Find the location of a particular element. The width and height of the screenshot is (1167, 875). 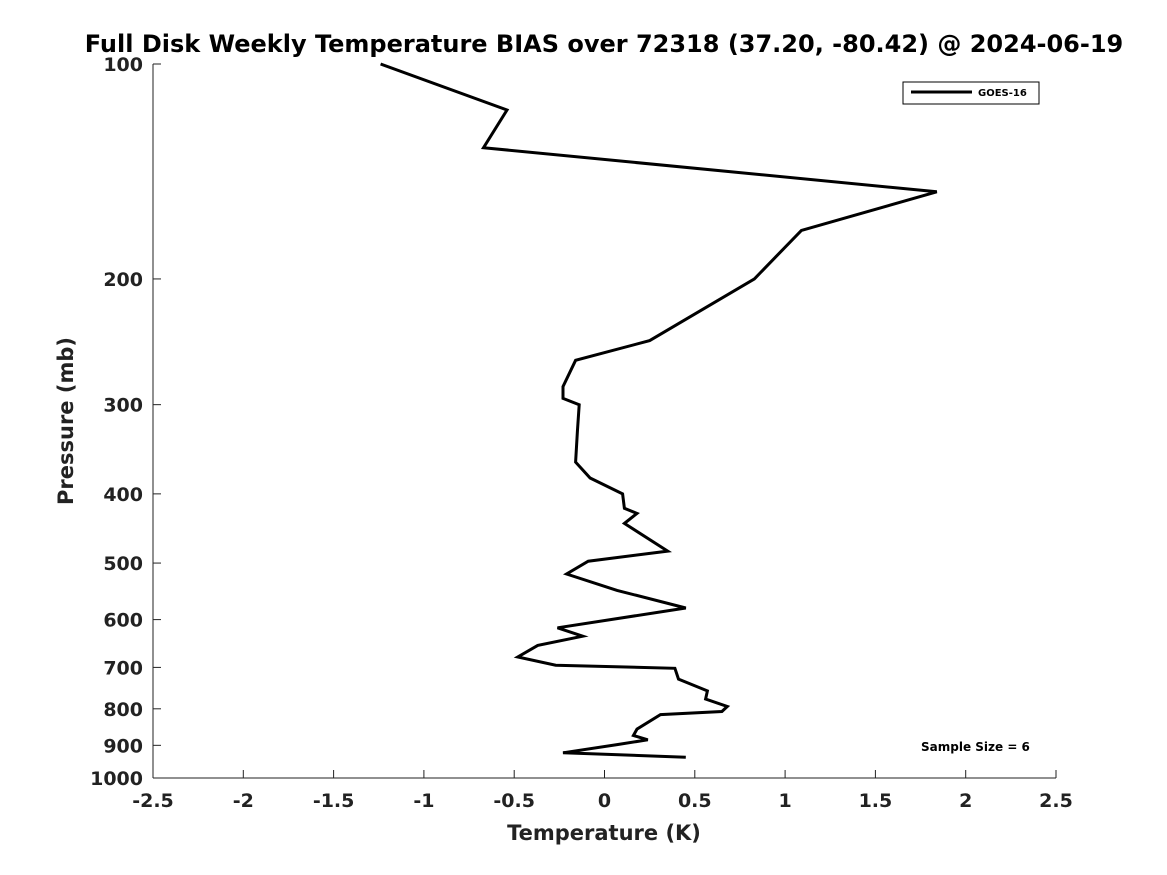

x-tick-label: -1.5 is located at coordinates (334, 801).